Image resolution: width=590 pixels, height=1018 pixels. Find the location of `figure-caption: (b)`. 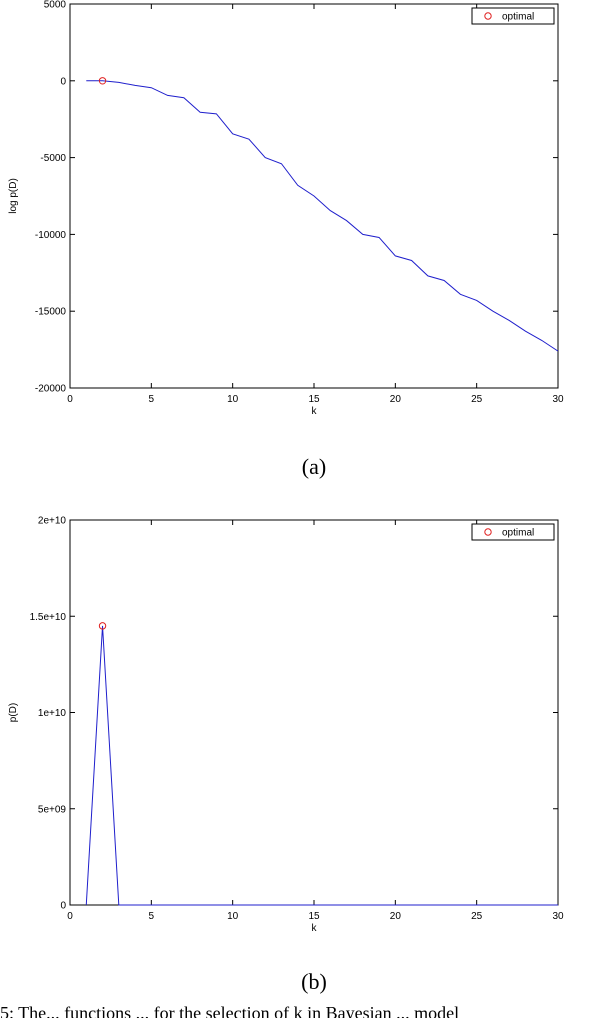

figure-caption: (b) is located at coordinates (314, 981).